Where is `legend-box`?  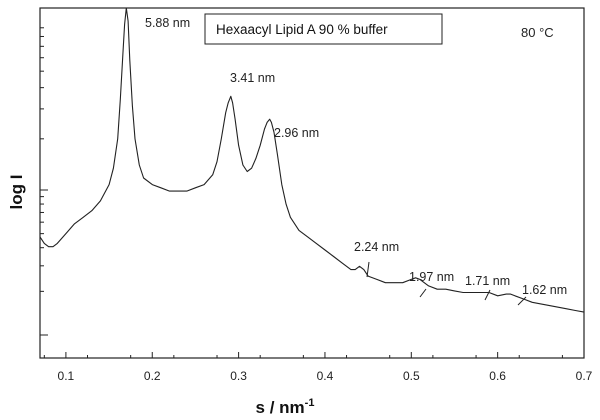
legend-box is located at coordinates (323, 29).